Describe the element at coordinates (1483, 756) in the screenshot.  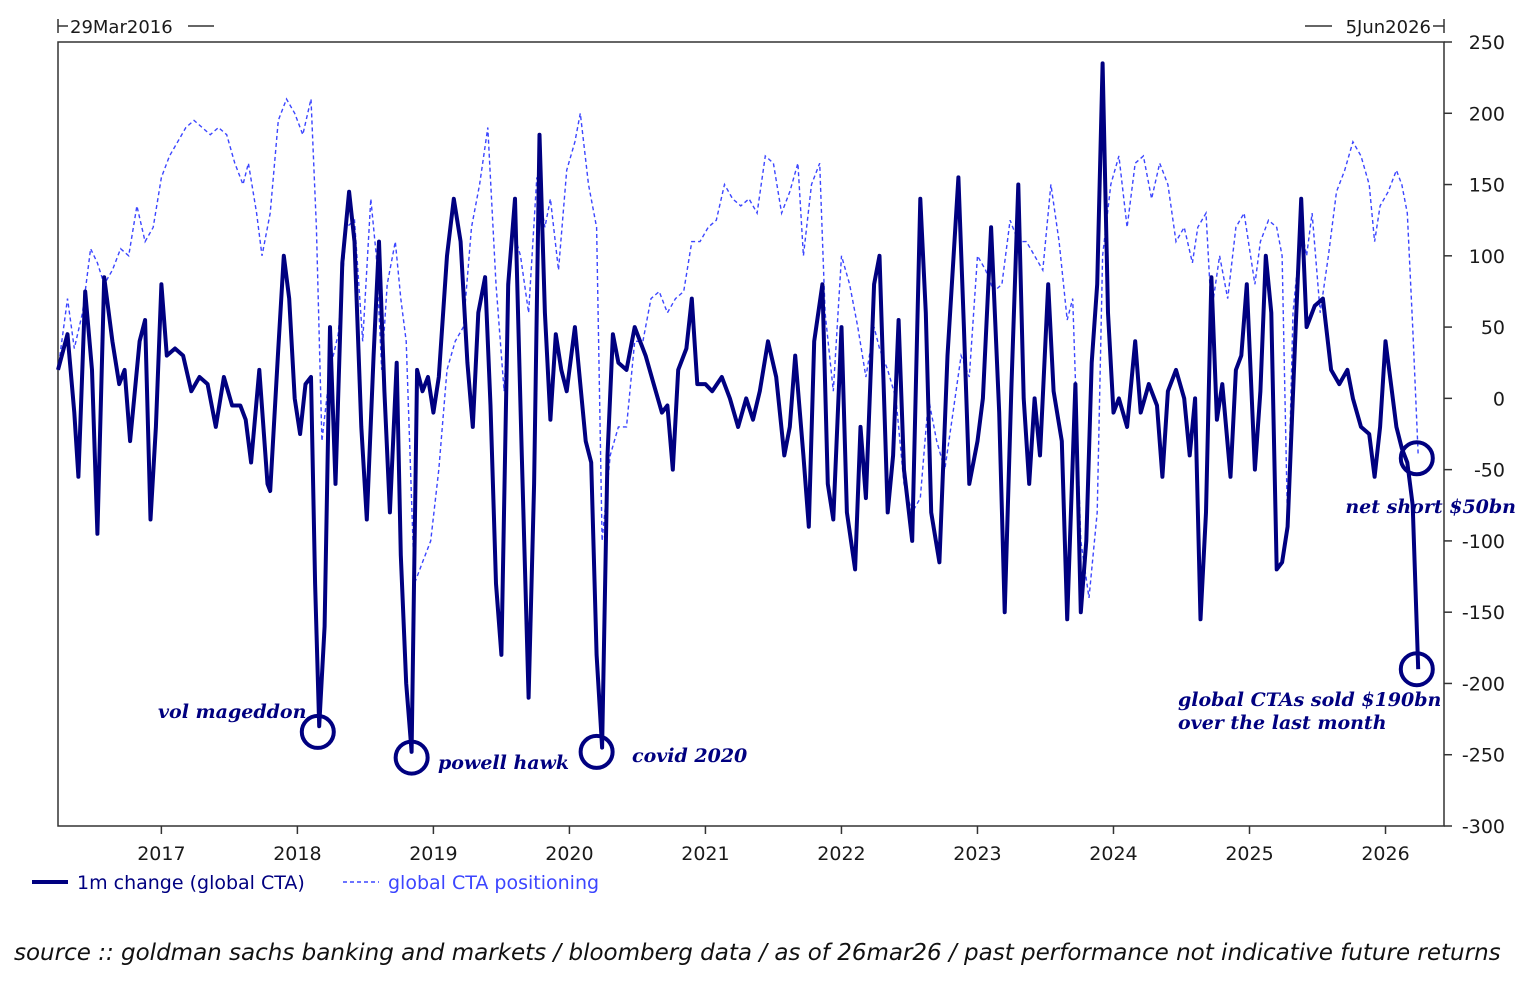
I see `y-tick-label: -250` at that location.